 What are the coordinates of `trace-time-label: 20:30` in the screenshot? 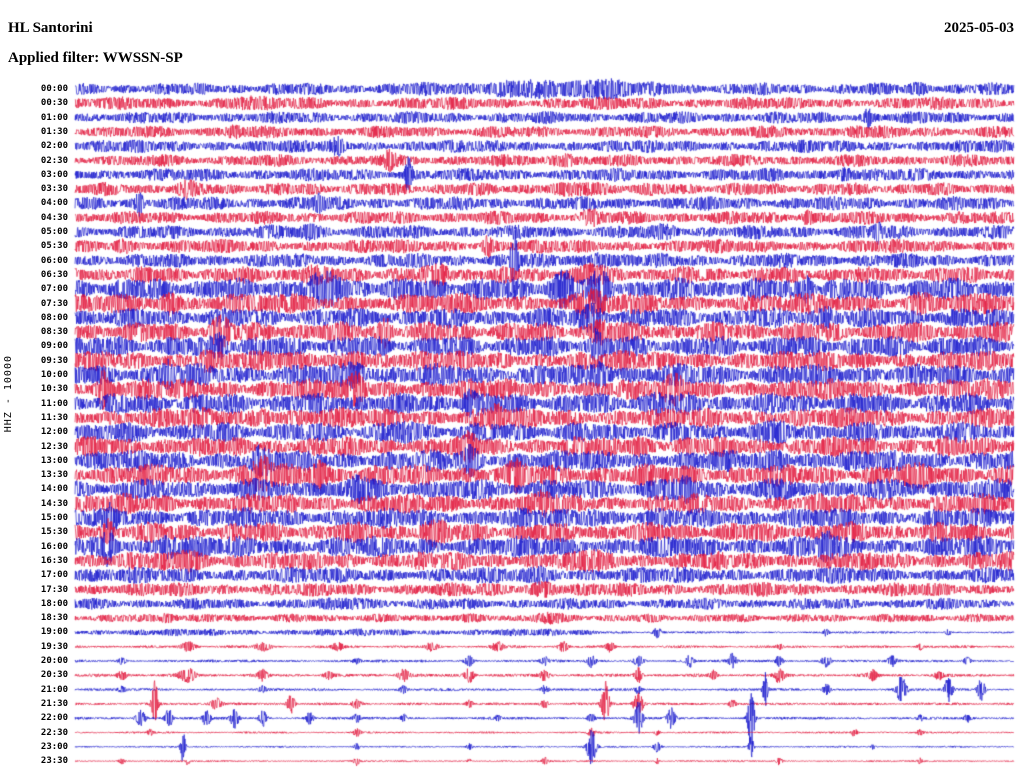 It's located at (54, 675).